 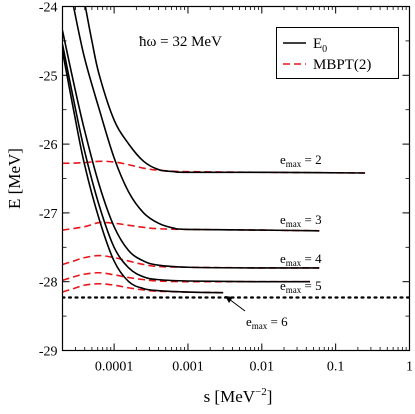 I want to click on legend: E0 MBPT(2), so click(x=337, y=53).